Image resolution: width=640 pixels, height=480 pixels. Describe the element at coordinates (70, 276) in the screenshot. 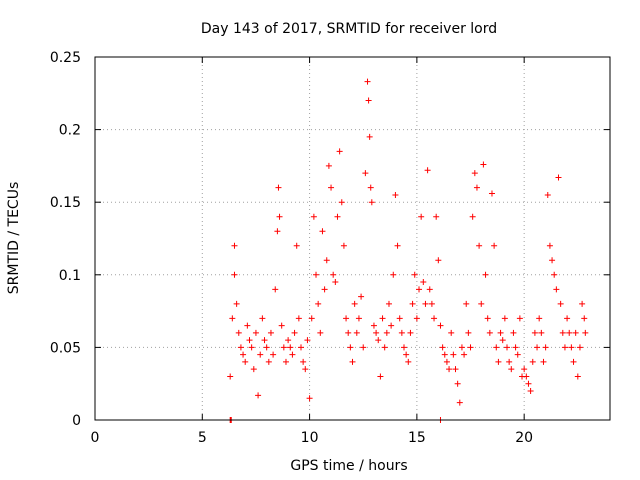

I see `y-tick-label: 0.1` at that location.